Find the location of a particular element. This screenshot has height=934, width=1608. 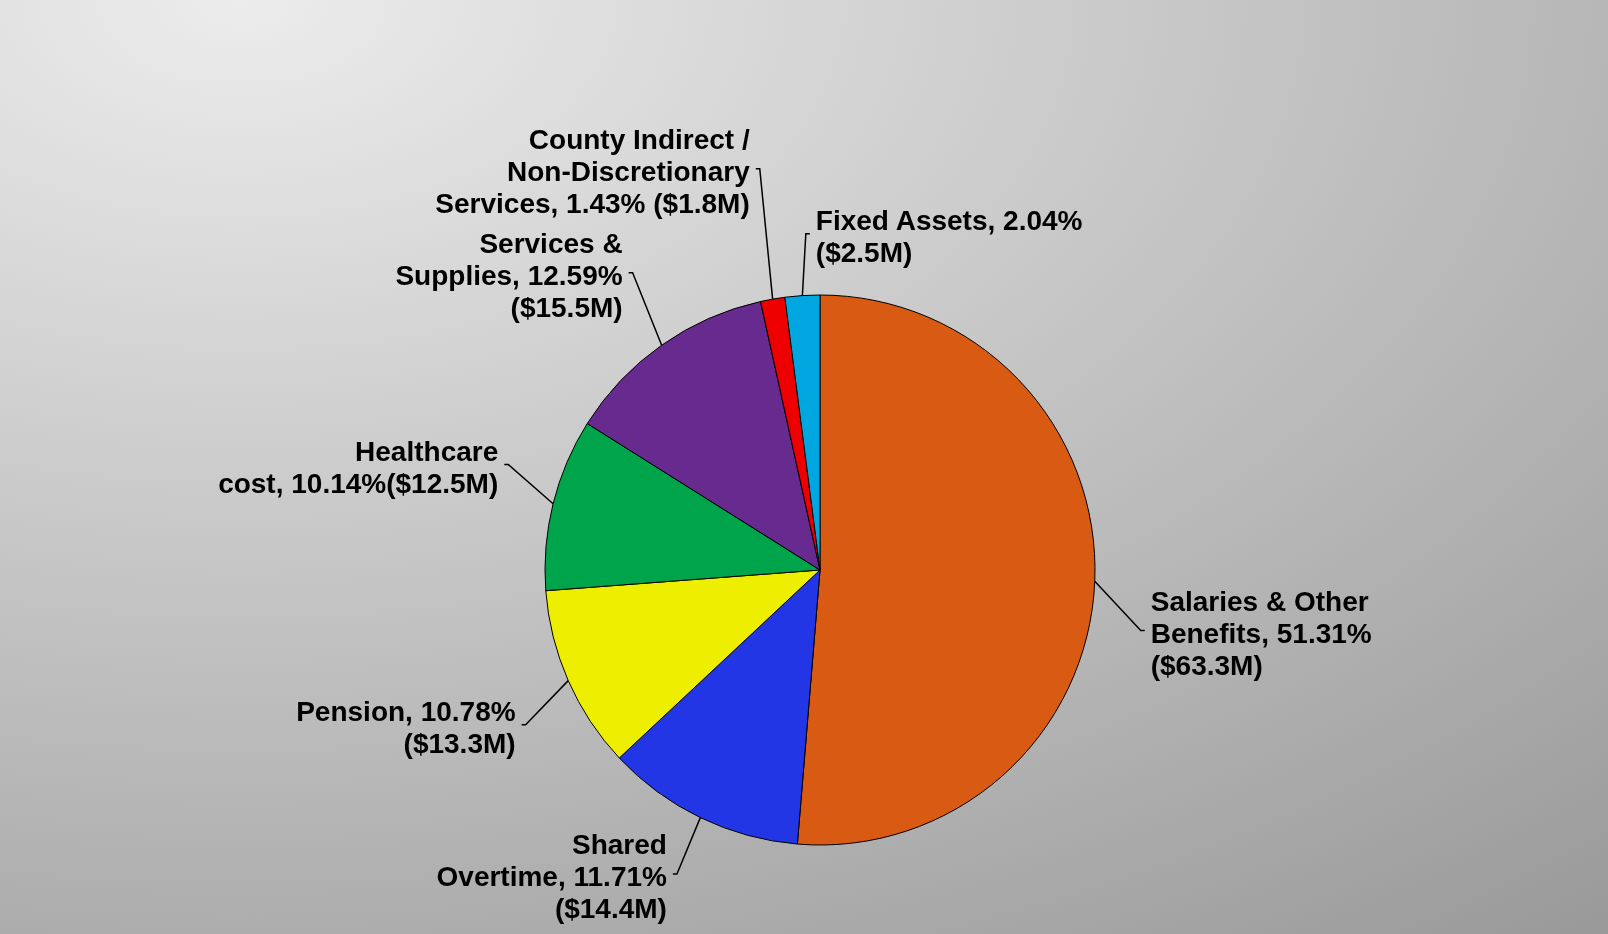

slice-label: Services & Supplies, 12.59% ($15.5M) is located at coordinates (509, 275).